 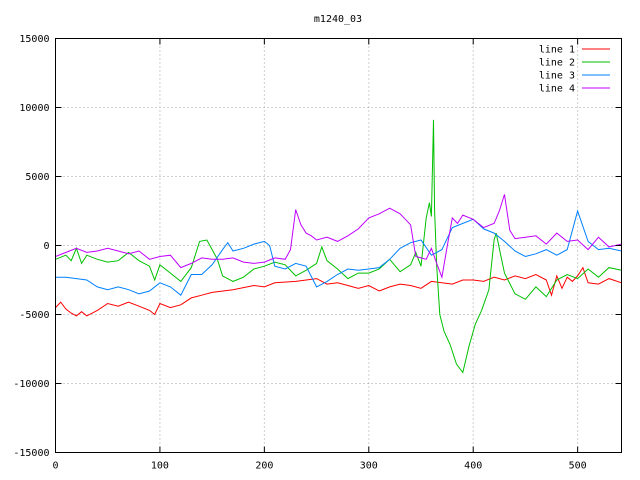 What do you see at coordinates (31, 384) in the screenshot?
I see `y-tick-label: -10000` at bounding box center [31, 384].